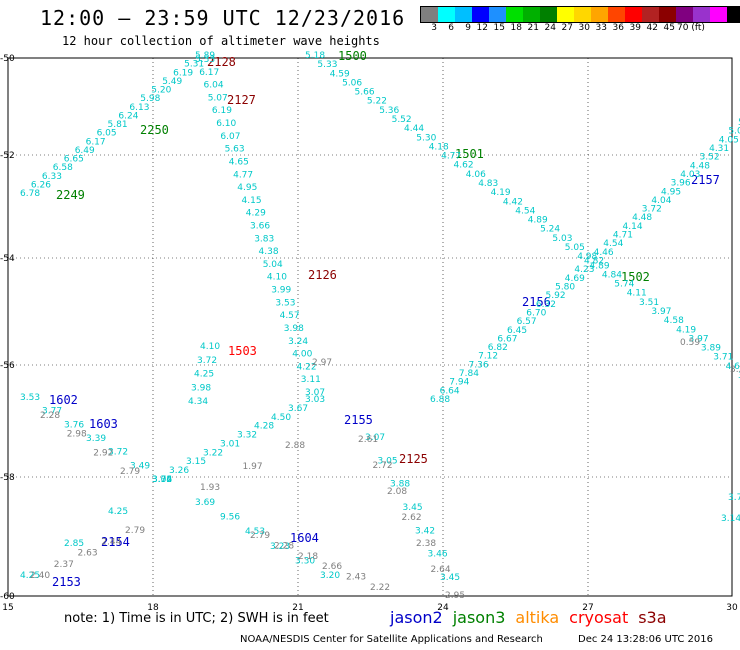 The width and height of the screenshot is (740, 650). What do you see at coordinates (469, 154) in the screenshot?
I see `pass-label-1501: 1501` at bounding box center [469, 154].